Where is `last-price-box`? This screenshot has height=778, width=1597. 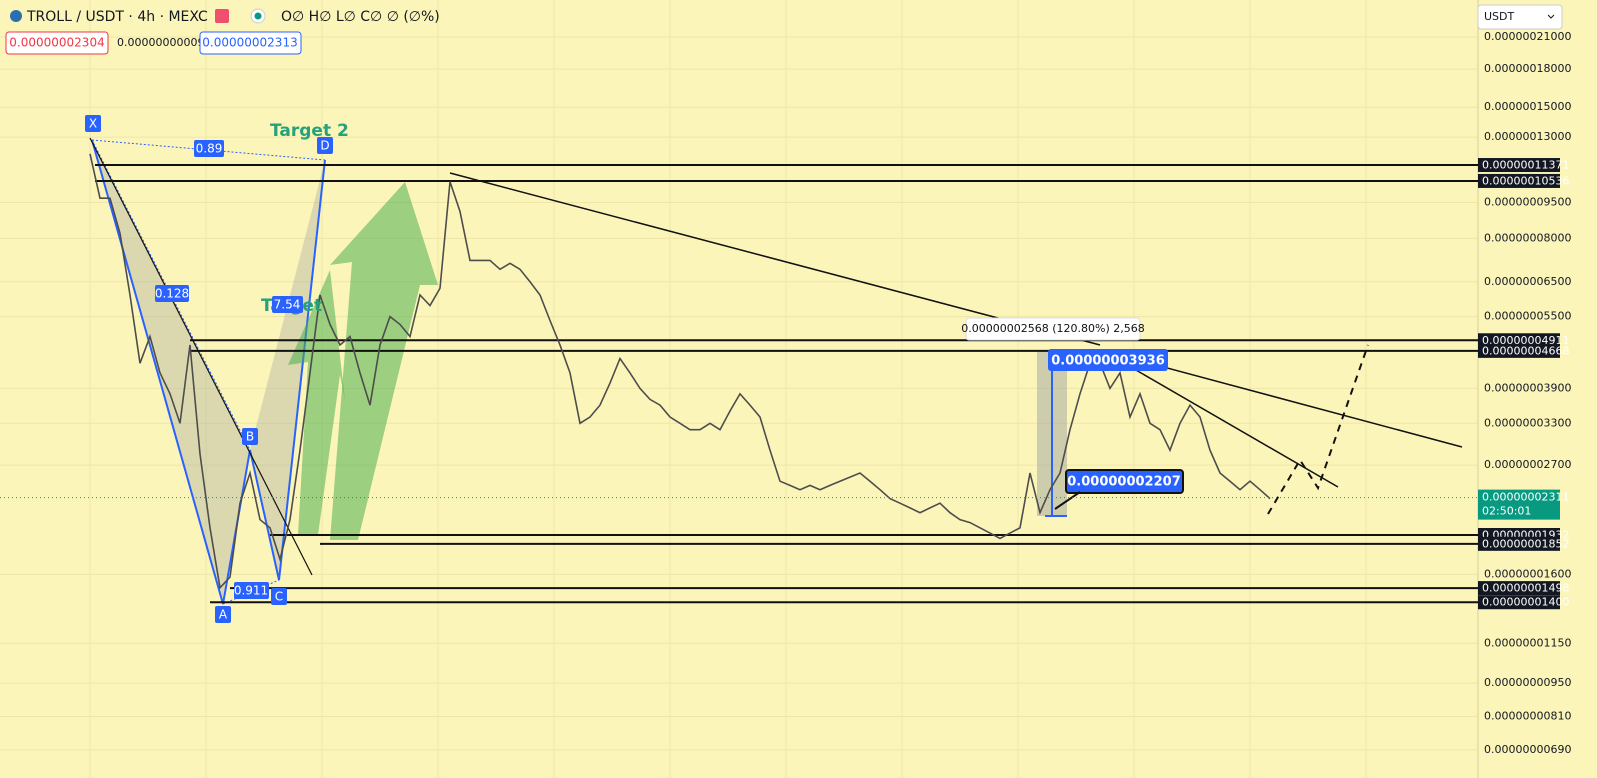 last-price-box is located at coordinates (1519, 504).